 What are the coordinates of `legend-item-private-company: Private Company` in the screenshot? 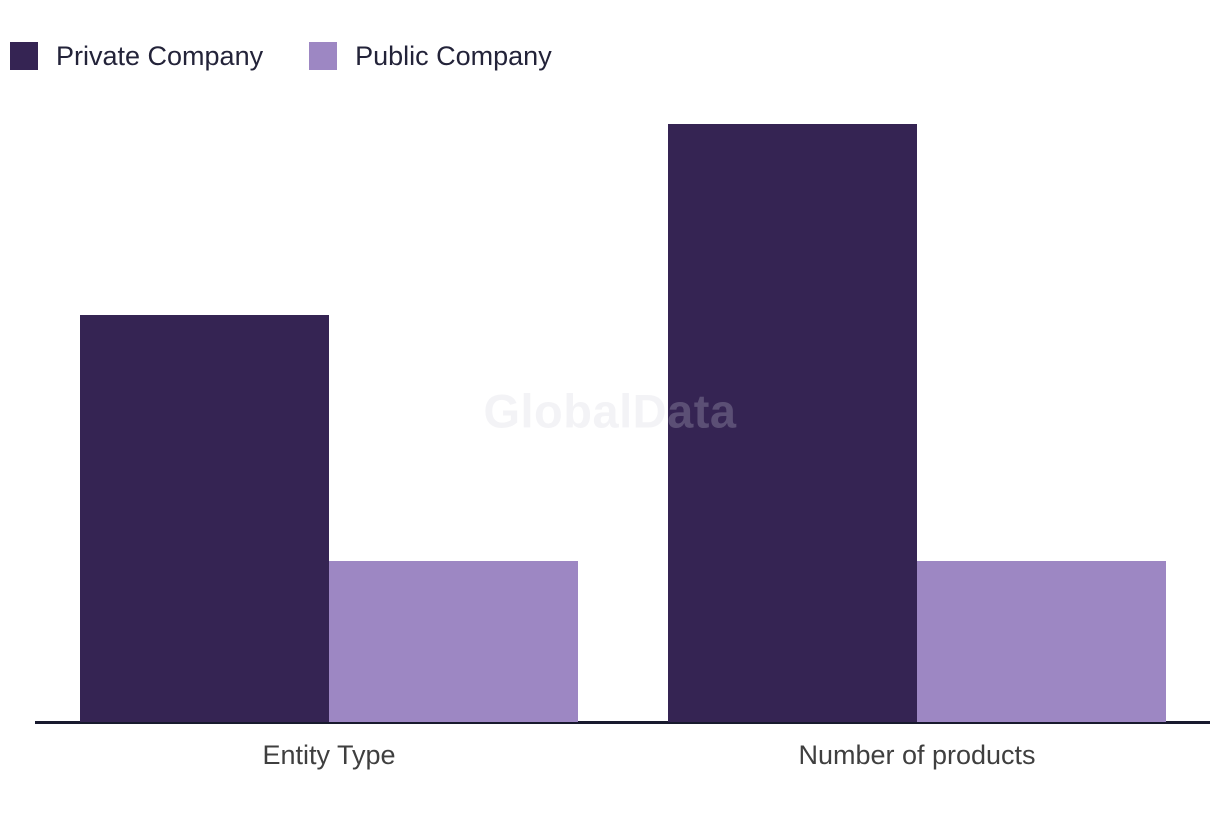 It's located at (136, 56).